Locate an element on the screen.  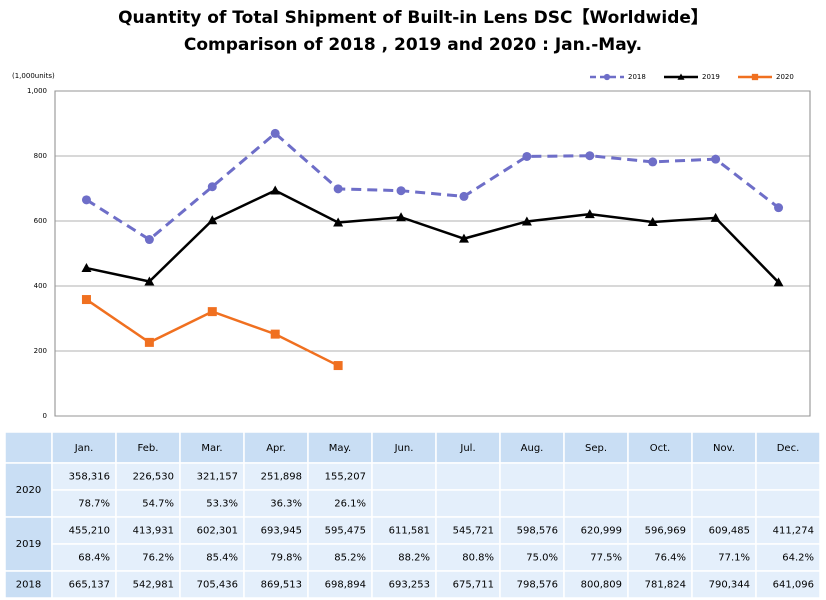
column-header: Jan. is located at coordinates (84, 448).